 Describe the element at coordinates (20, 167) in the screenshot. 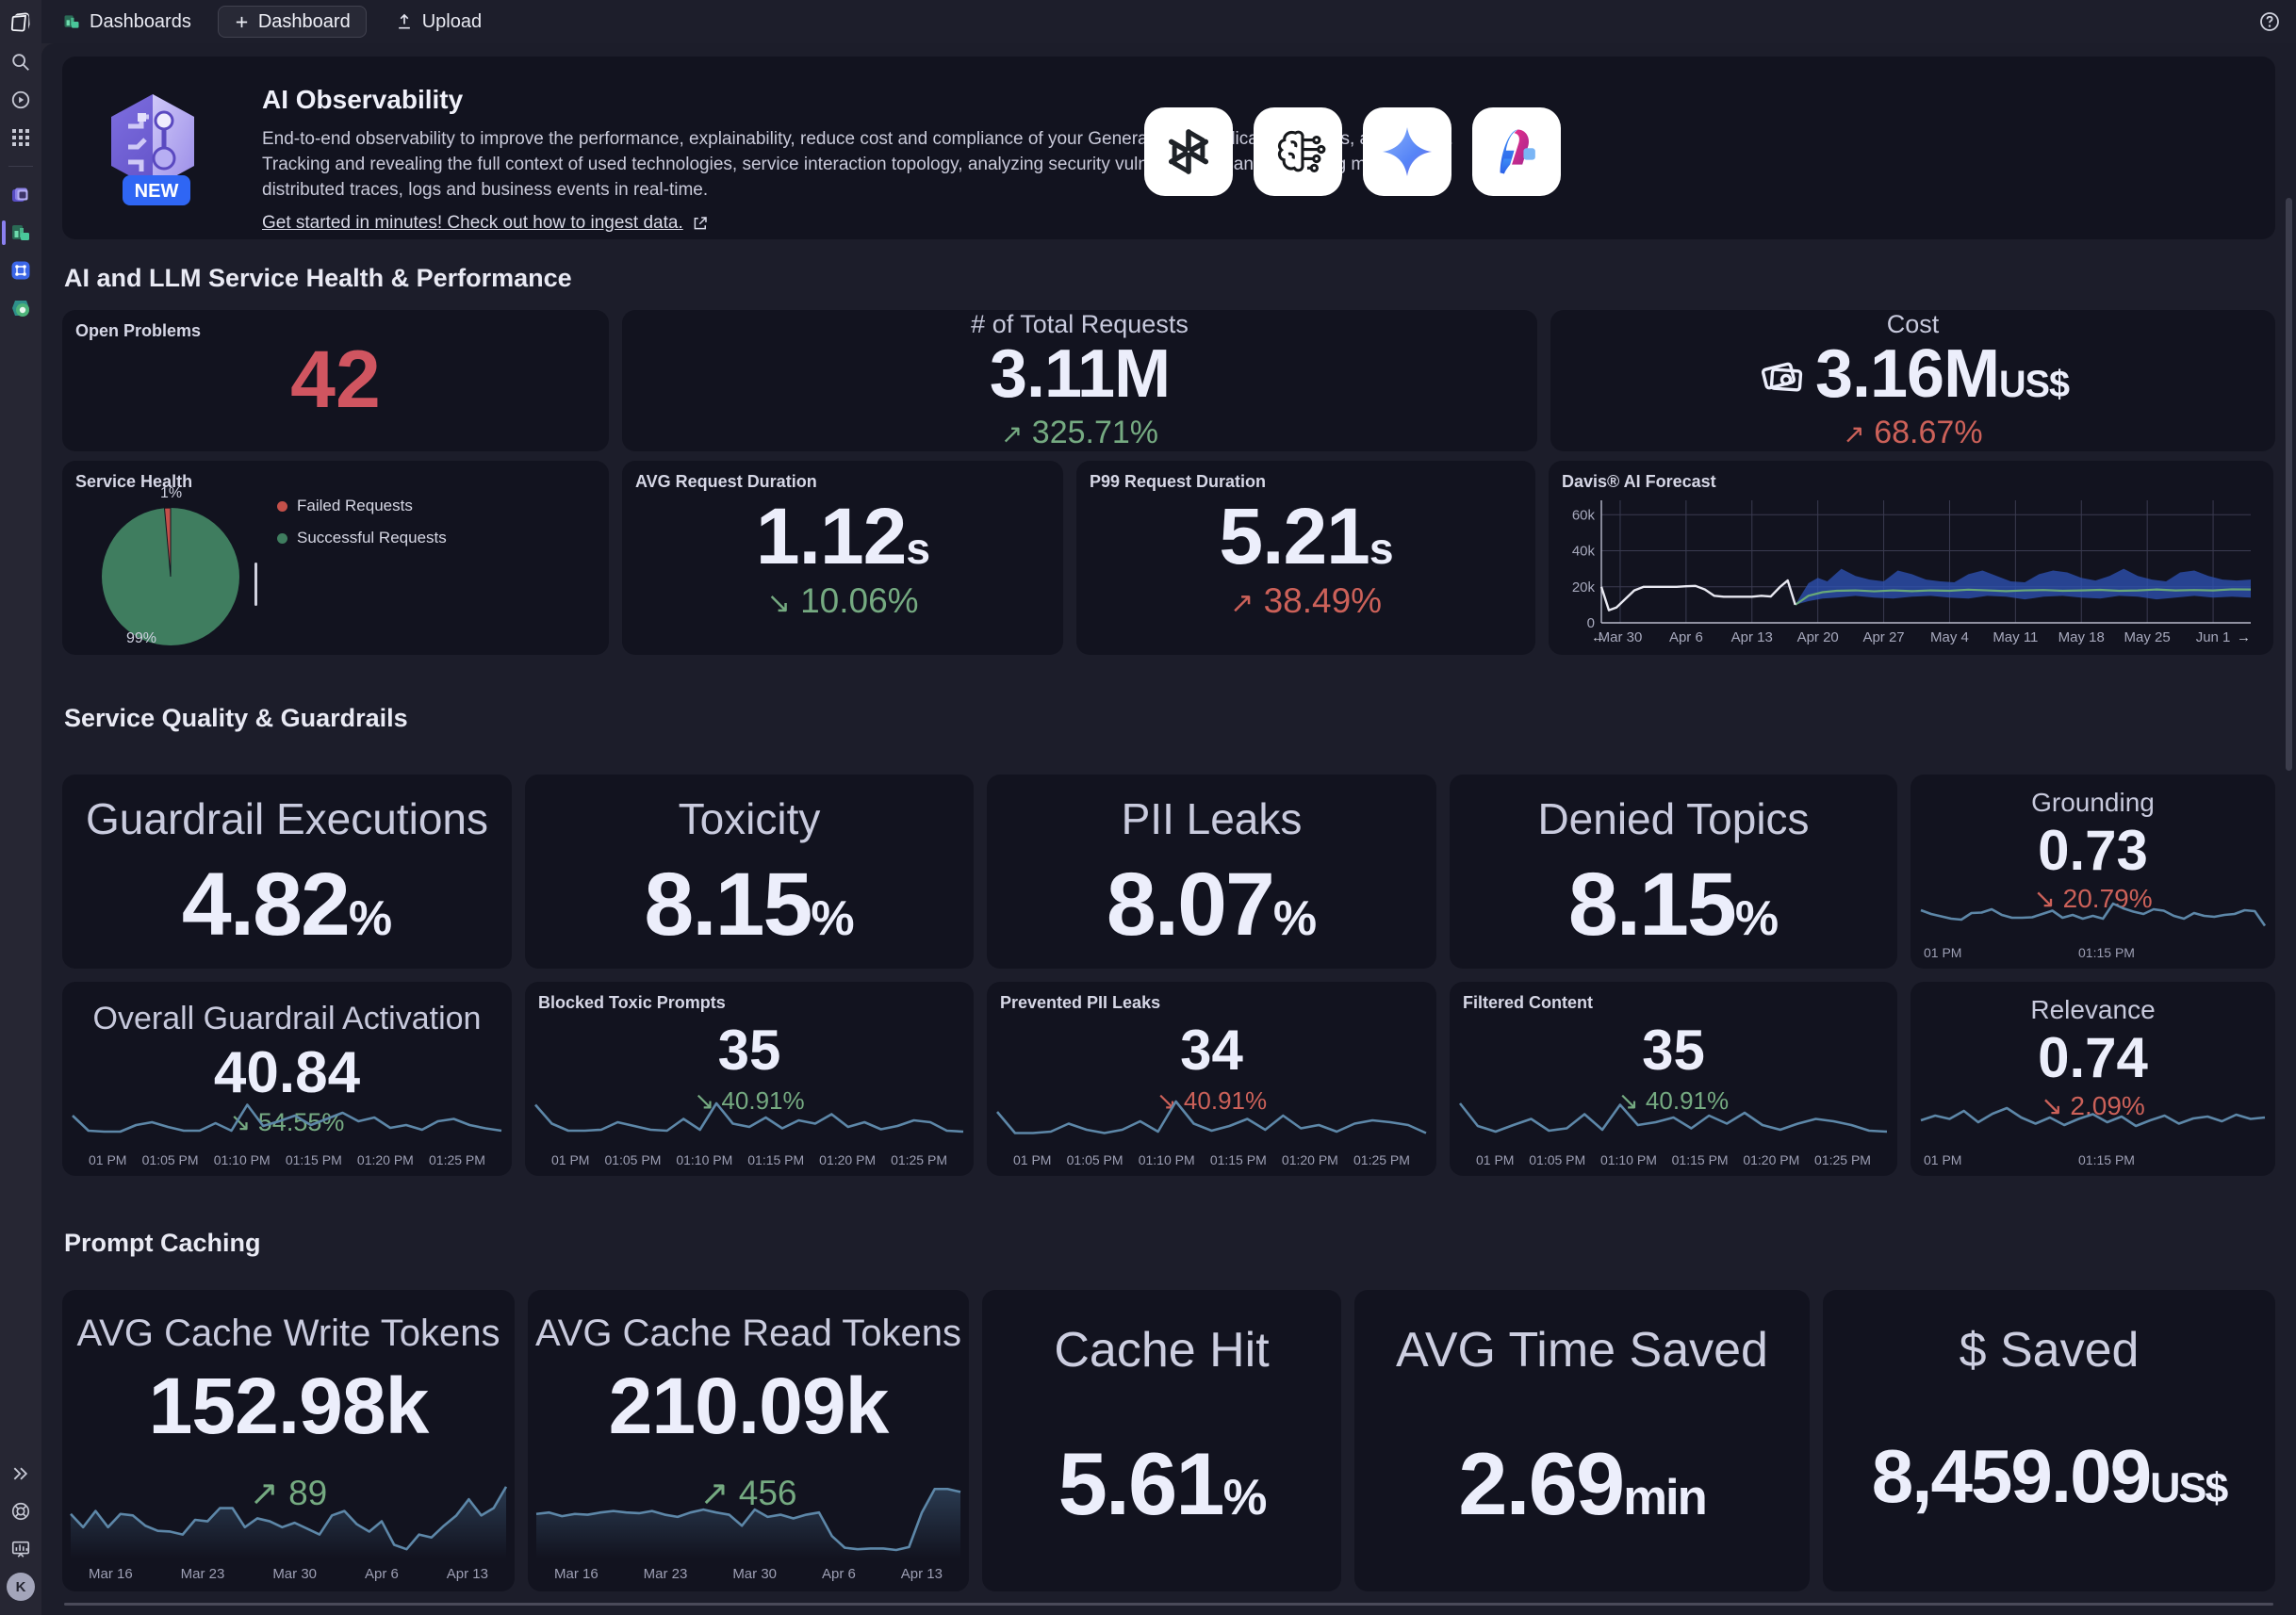

I see `sidebar-divider` at that location.